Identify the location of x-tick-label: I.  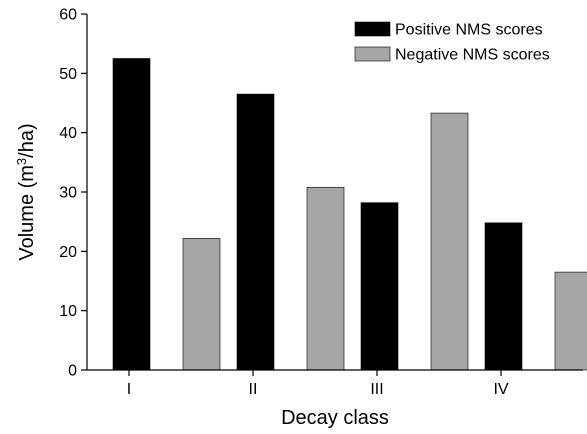
(129, 389).